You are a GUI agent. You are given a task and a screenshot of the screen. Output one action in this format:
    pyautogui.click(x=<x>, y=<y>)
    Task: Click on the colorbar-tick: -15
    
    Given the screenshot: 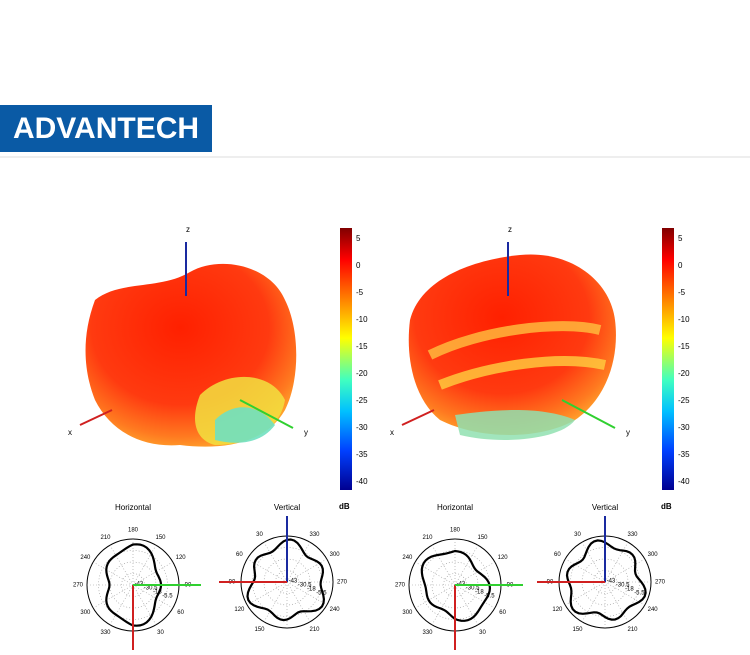 What is the action you would take?
    pyautogui.click(x=684, y=346)
    